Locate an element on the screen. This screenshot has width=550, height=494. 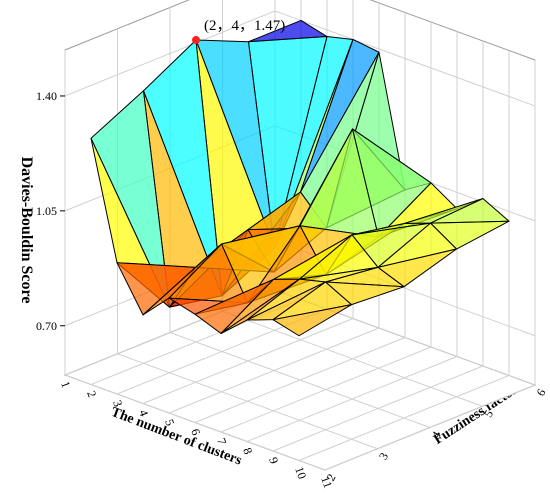
x-tick-label: 8 is located at coordinates (247, 451).